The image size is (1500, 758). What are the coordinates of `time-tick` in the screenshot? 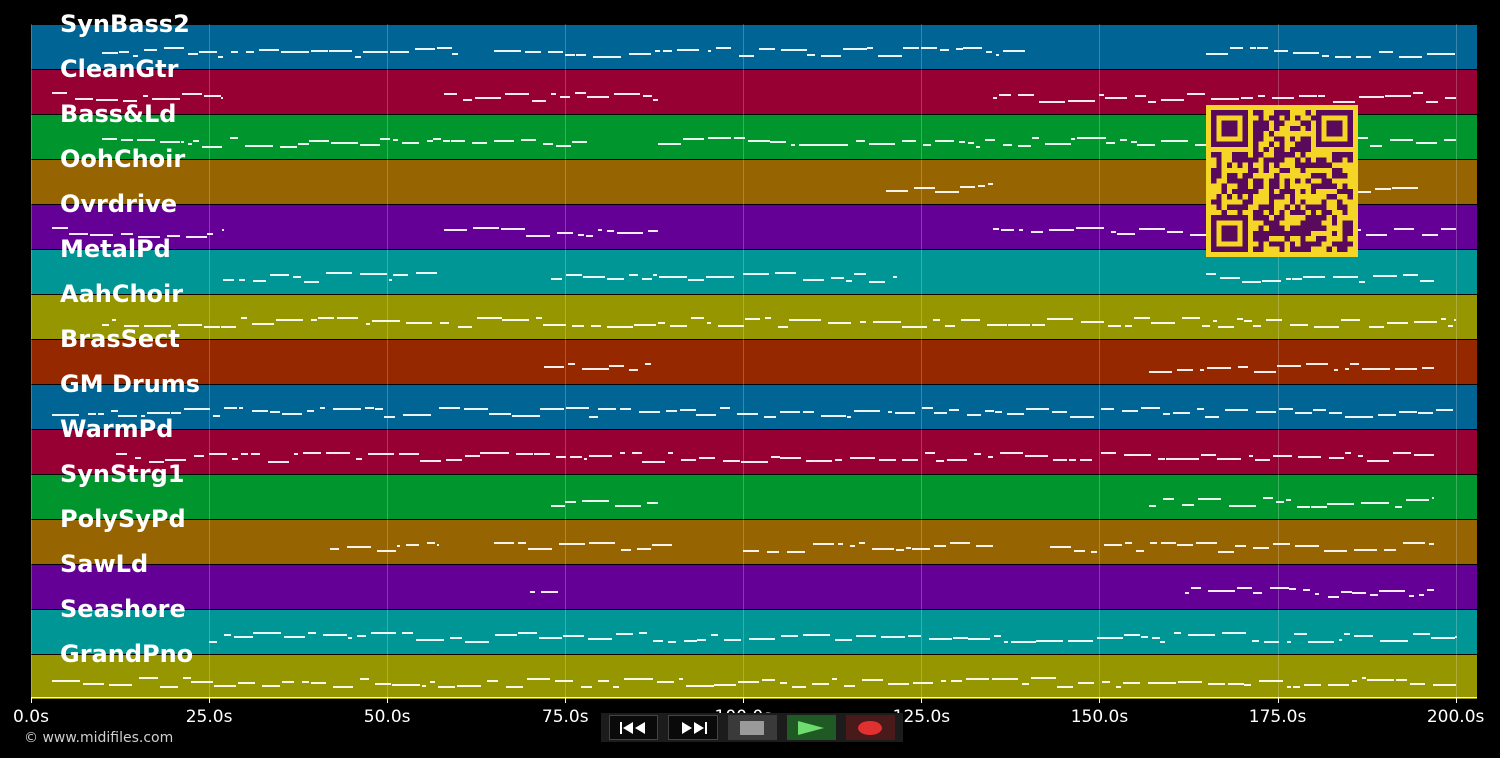 It's located at (1456, 700).